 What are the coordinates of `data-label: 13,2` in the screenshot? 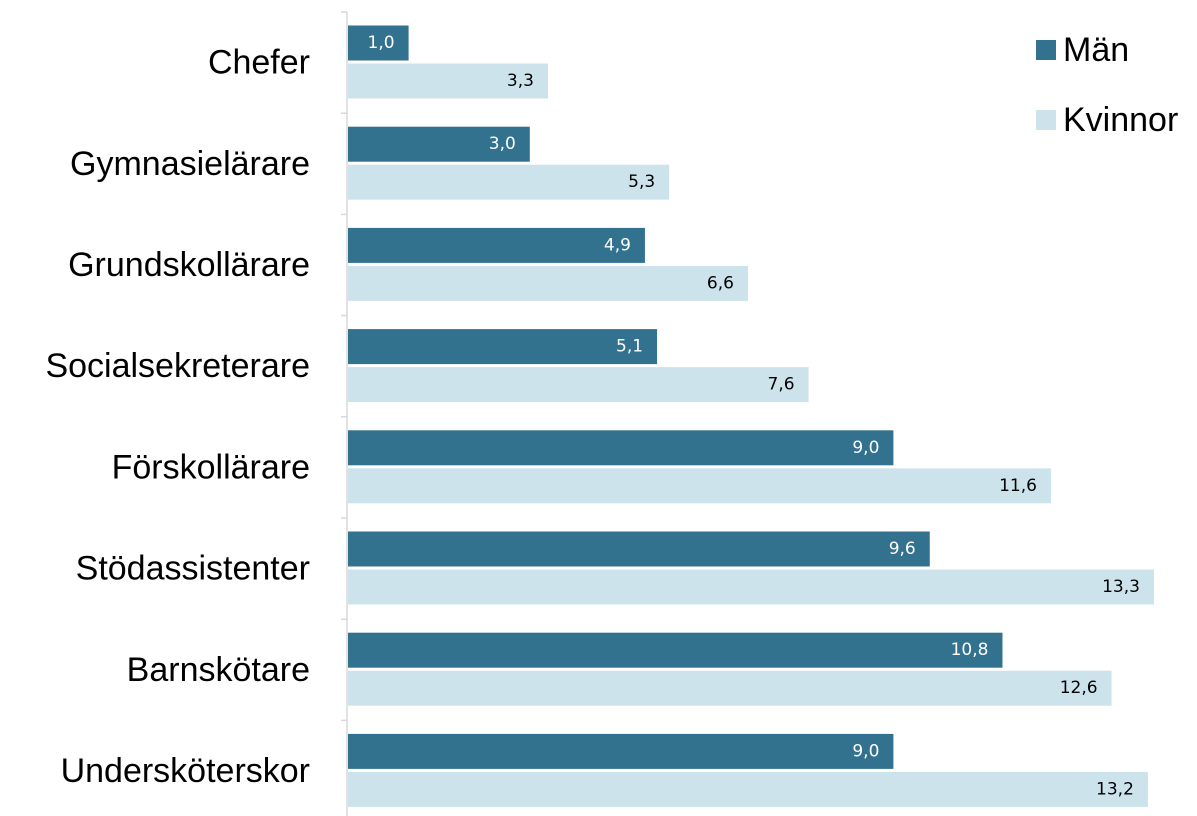 It's located at (1115, 789).